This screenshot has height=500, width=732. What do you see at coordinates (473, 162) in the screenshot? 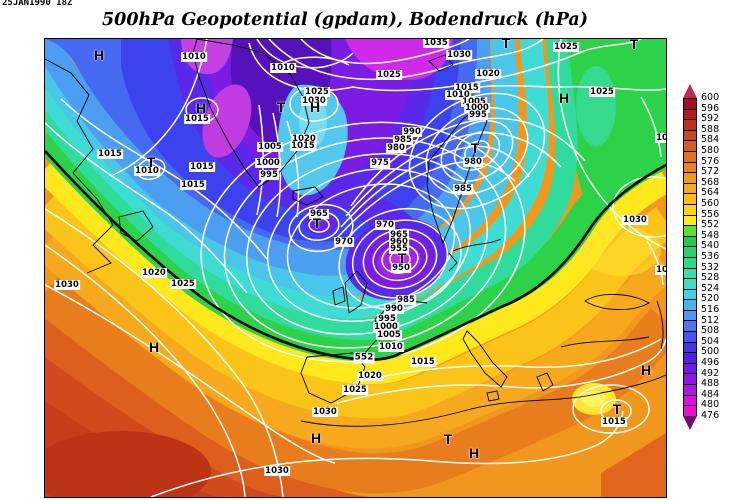
I see `isobar-label: 980` at bounding box center [473, 162].